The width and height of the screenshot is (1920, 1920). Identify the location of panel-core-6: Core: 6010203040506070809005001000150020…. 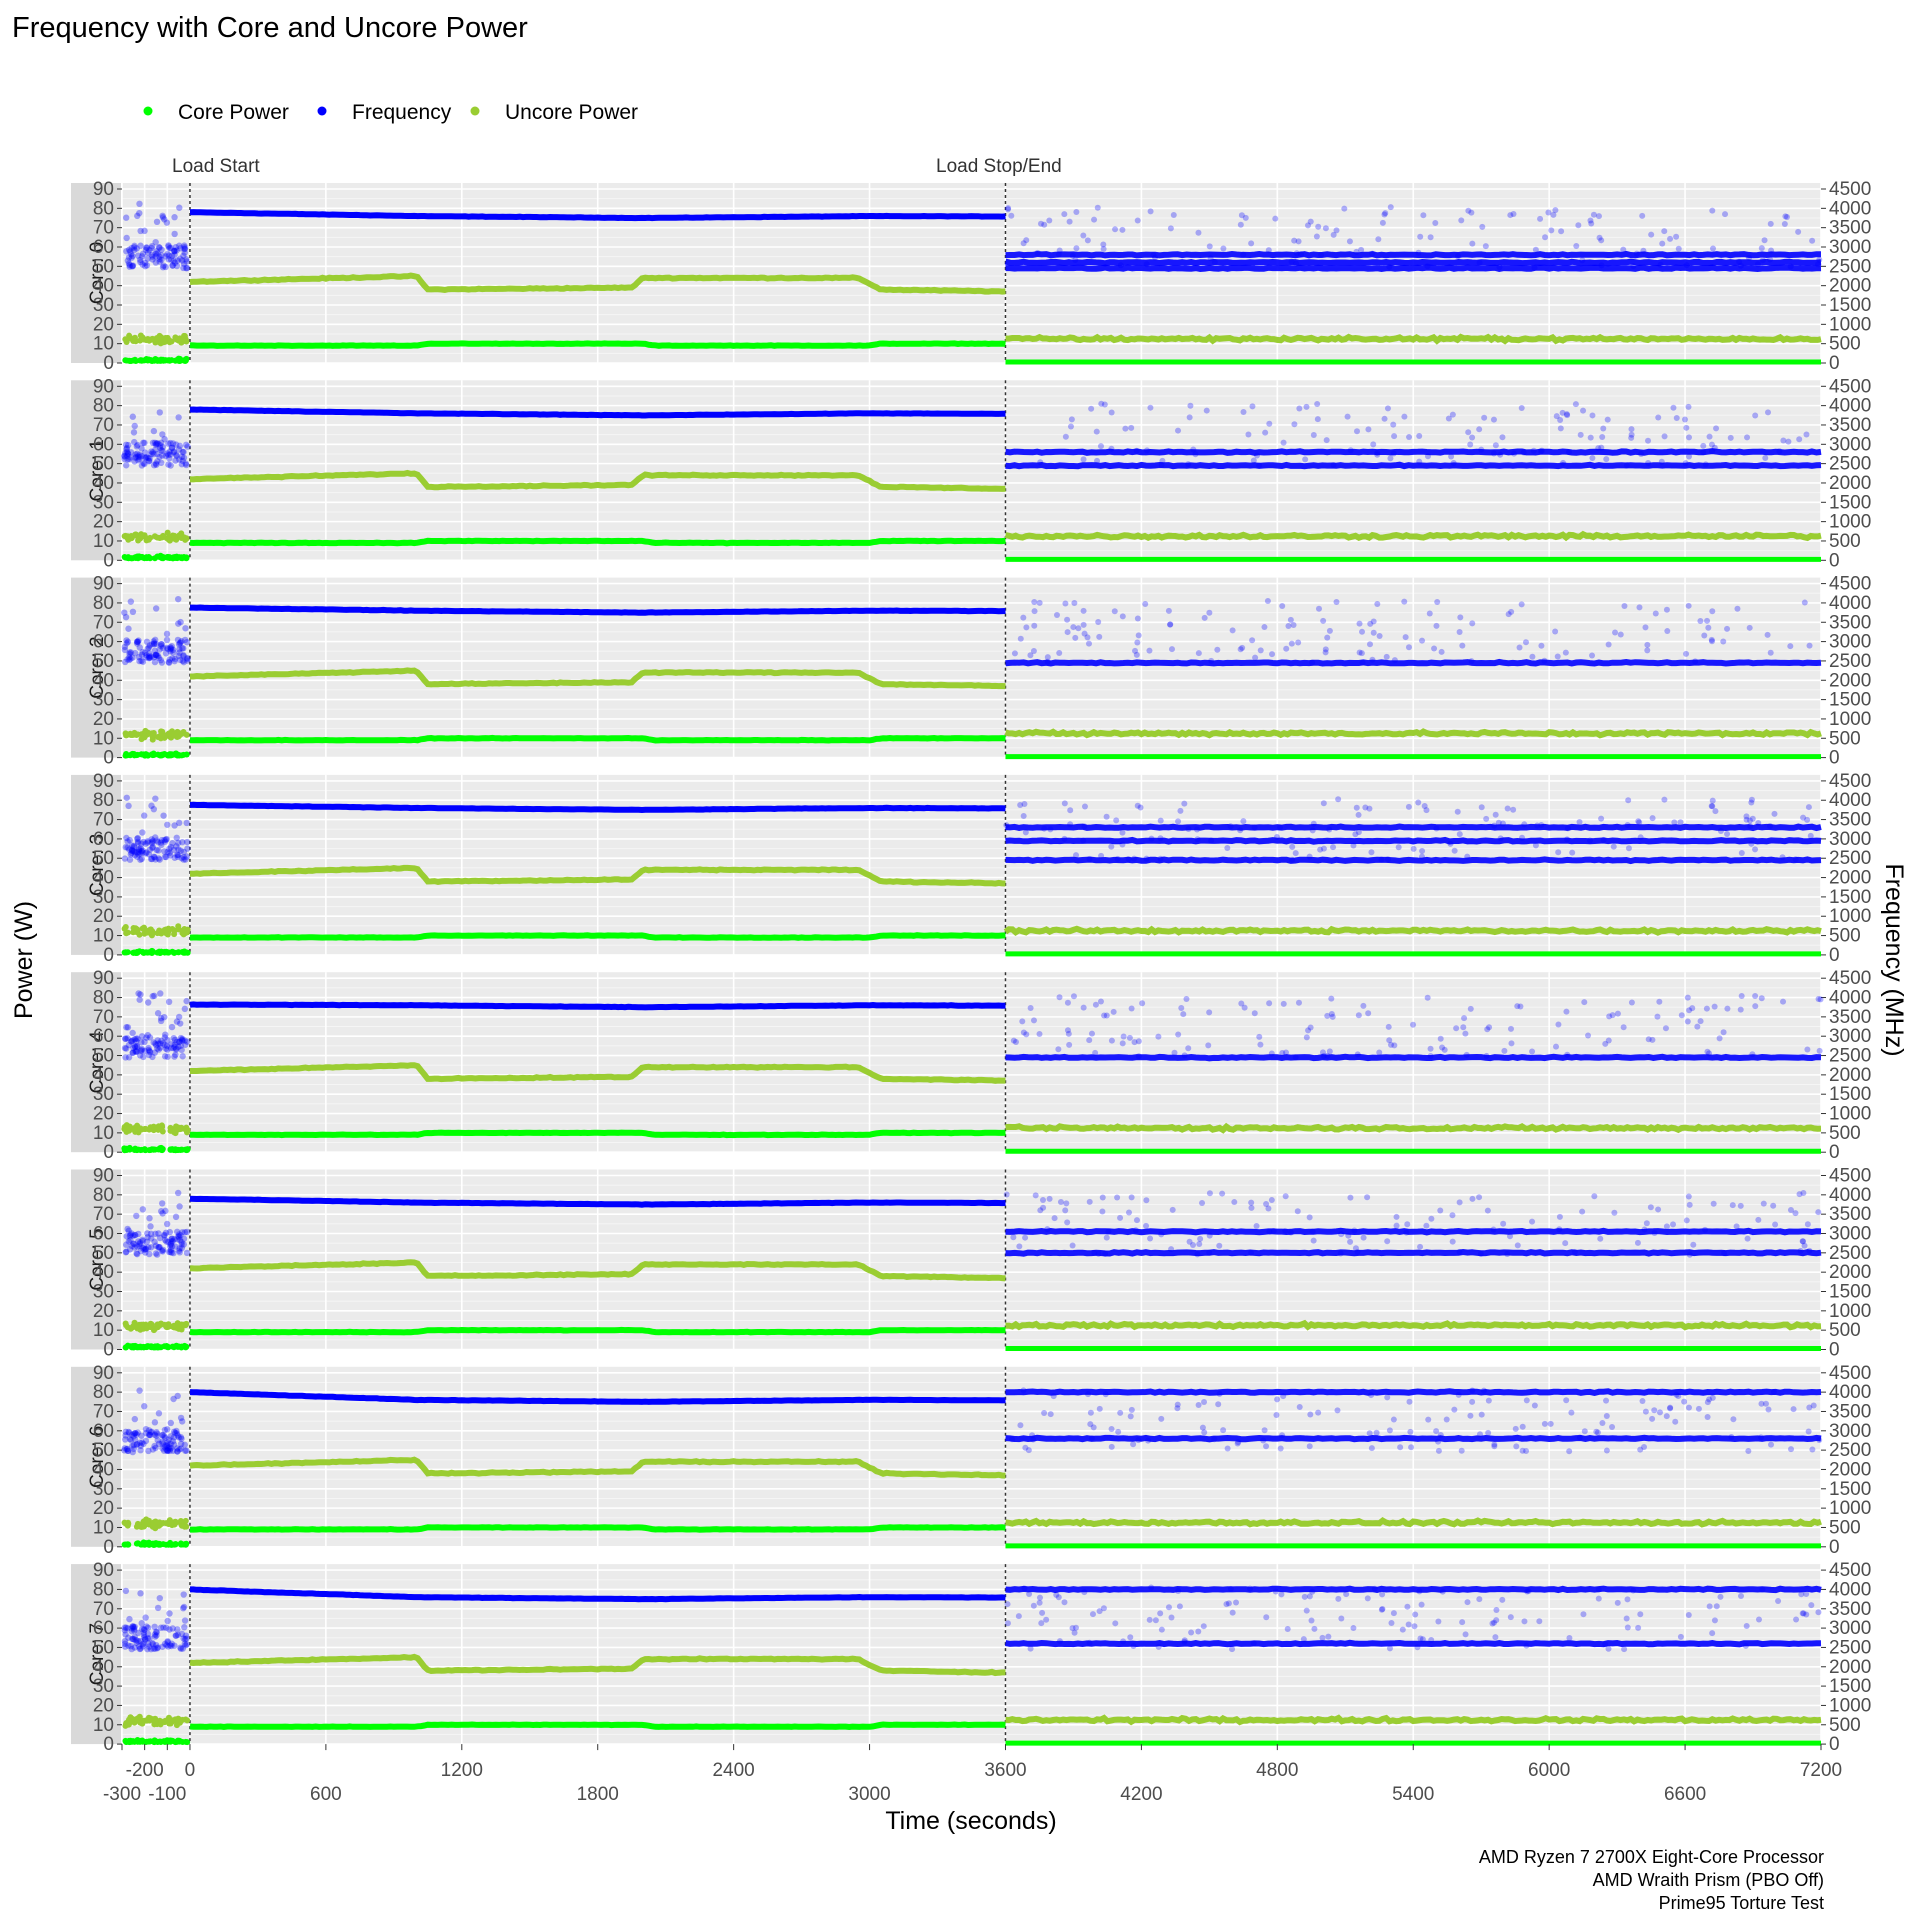
(971, 1460).